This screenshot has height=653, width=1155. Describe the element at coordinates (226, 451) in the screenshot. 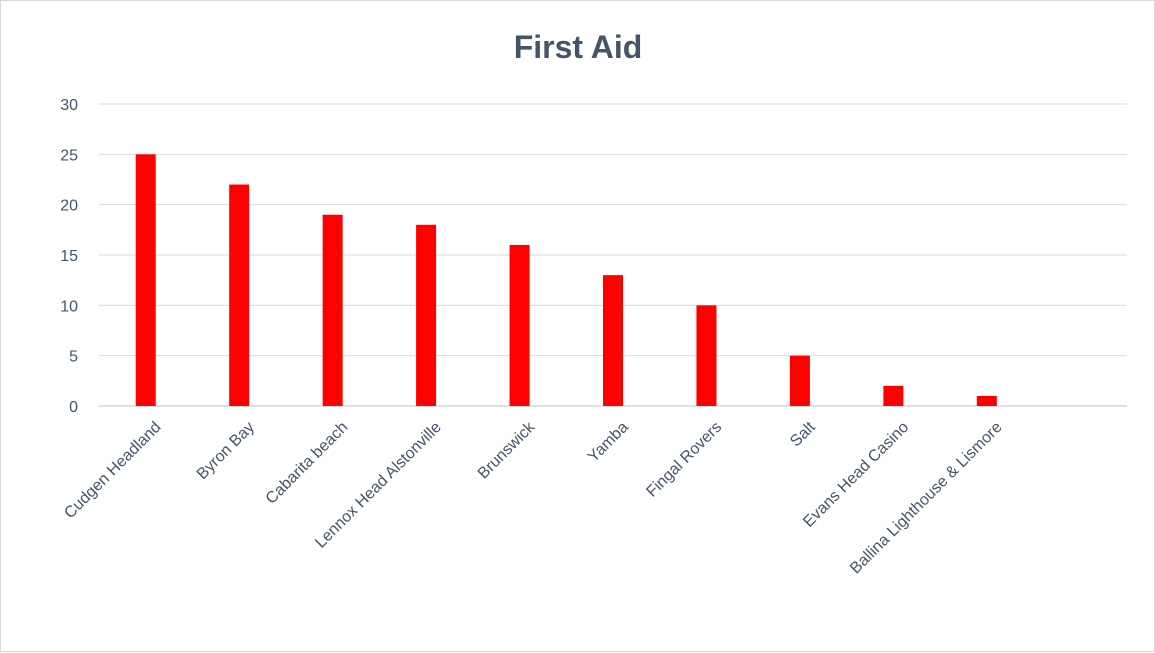

I see `x-tick-label: Byron Bay` at that location.